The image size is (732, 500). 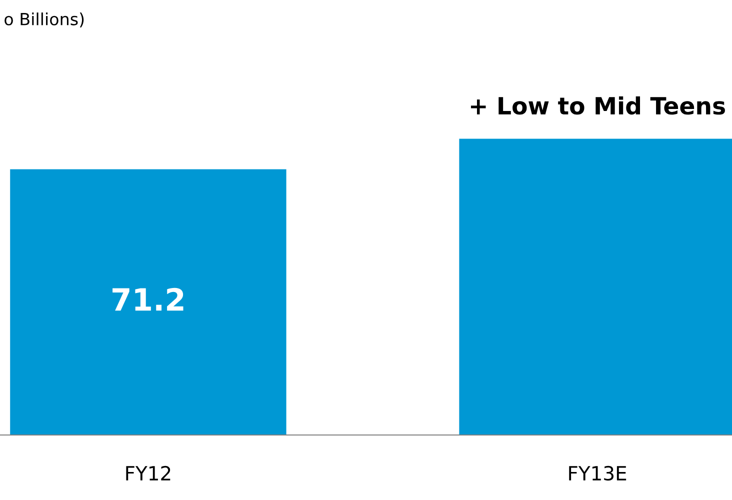 What do you see at coordinates (148, 299) in the screenshot?
I see `data-label: 71.2` at bounding box center [148, 299].